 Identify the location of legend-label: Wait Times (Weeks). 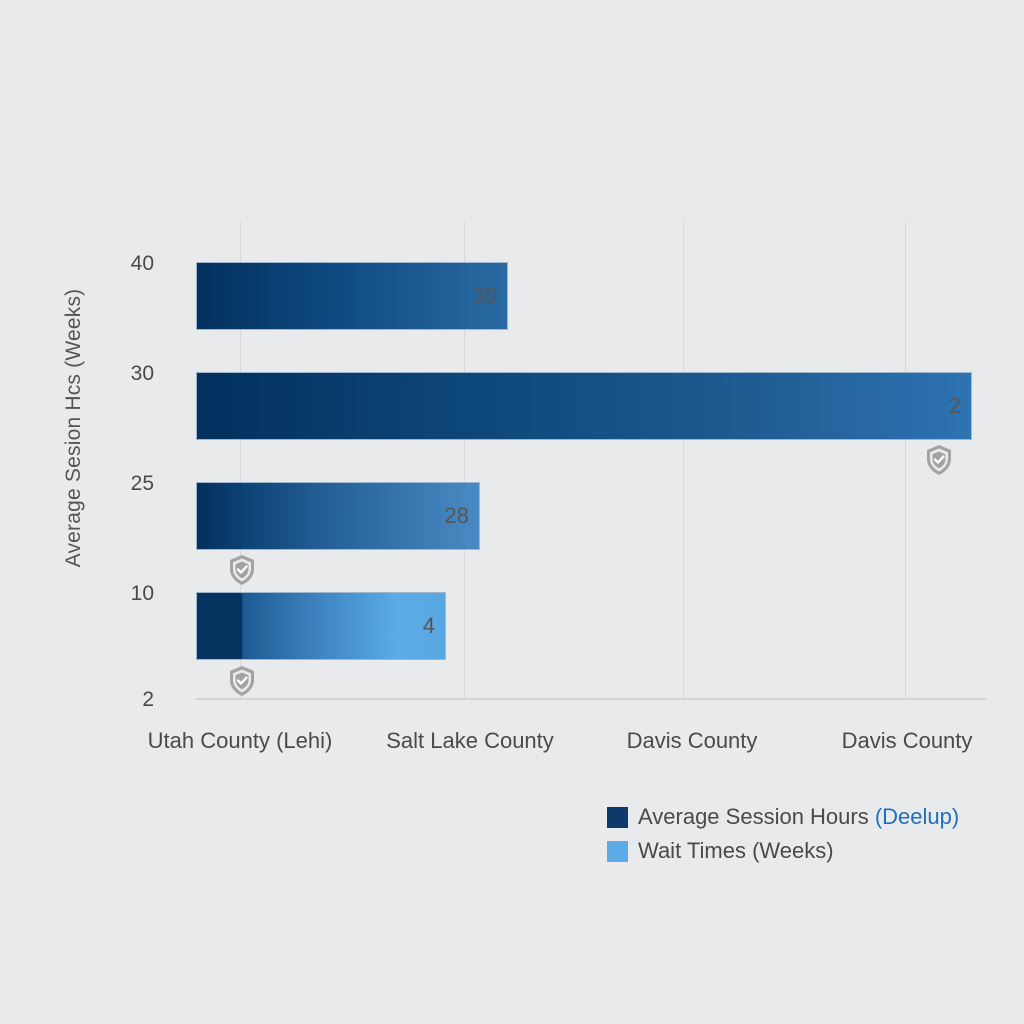
(736, 850).